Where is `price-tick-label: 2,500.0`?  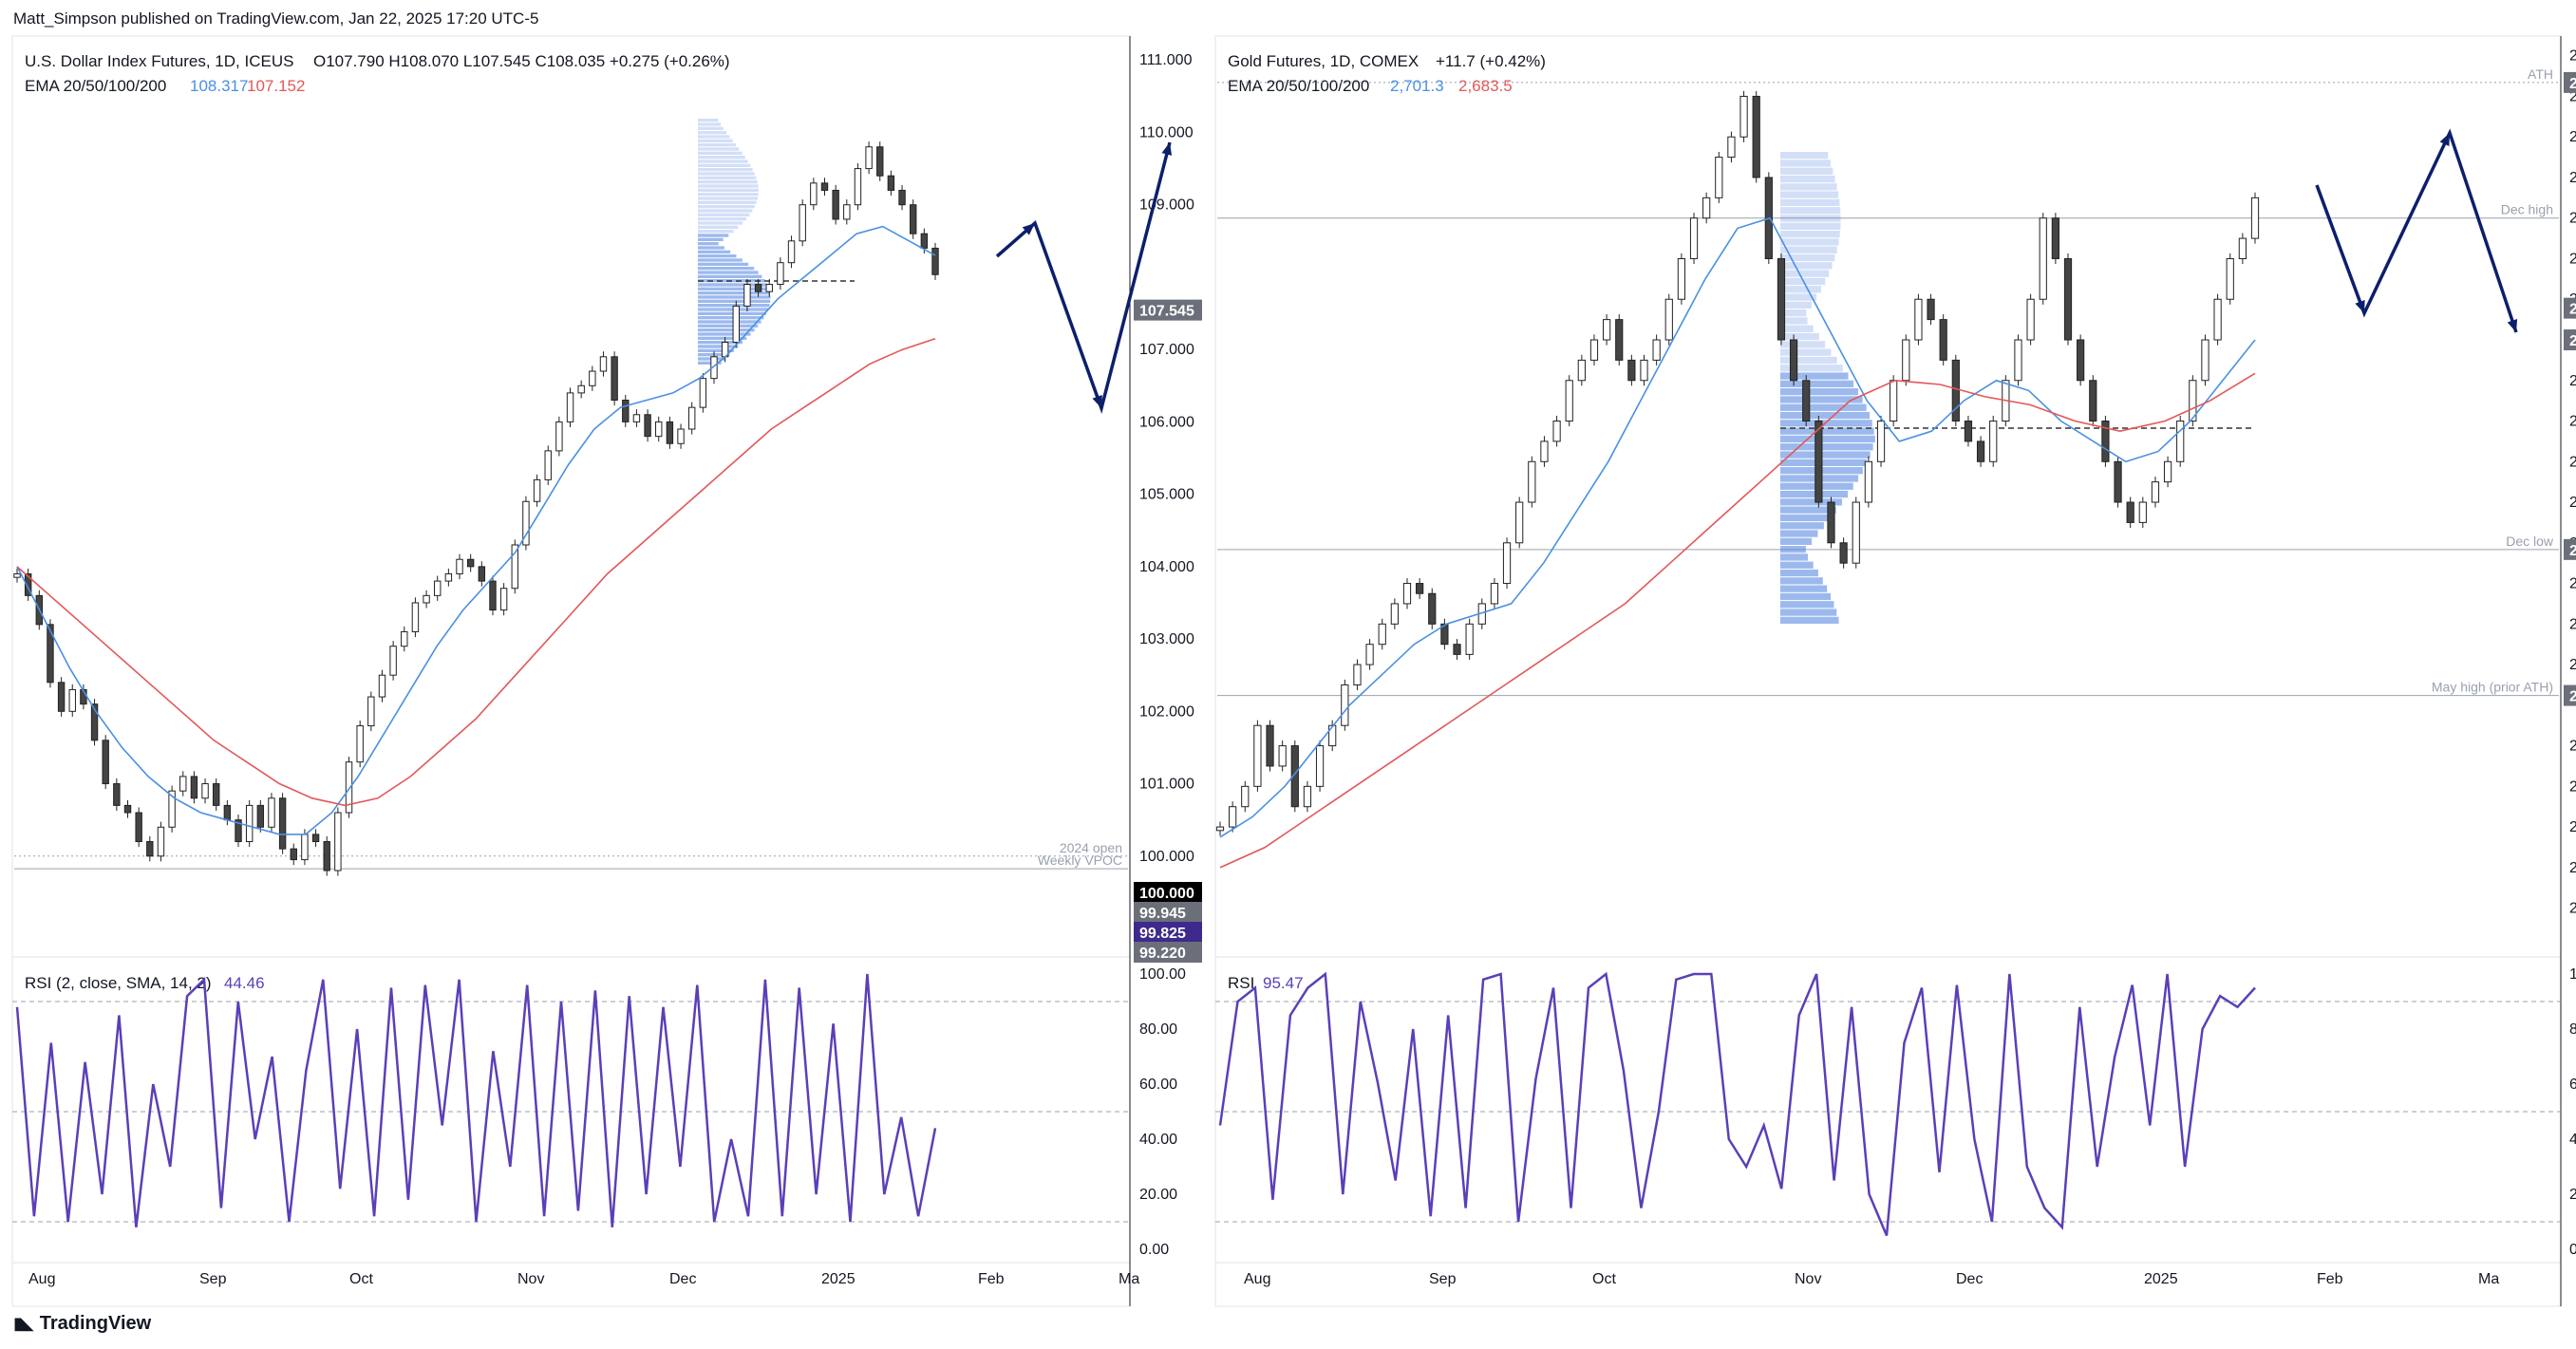 price-tick-label: 2,500.0 is located at coordinates (2572, 747).